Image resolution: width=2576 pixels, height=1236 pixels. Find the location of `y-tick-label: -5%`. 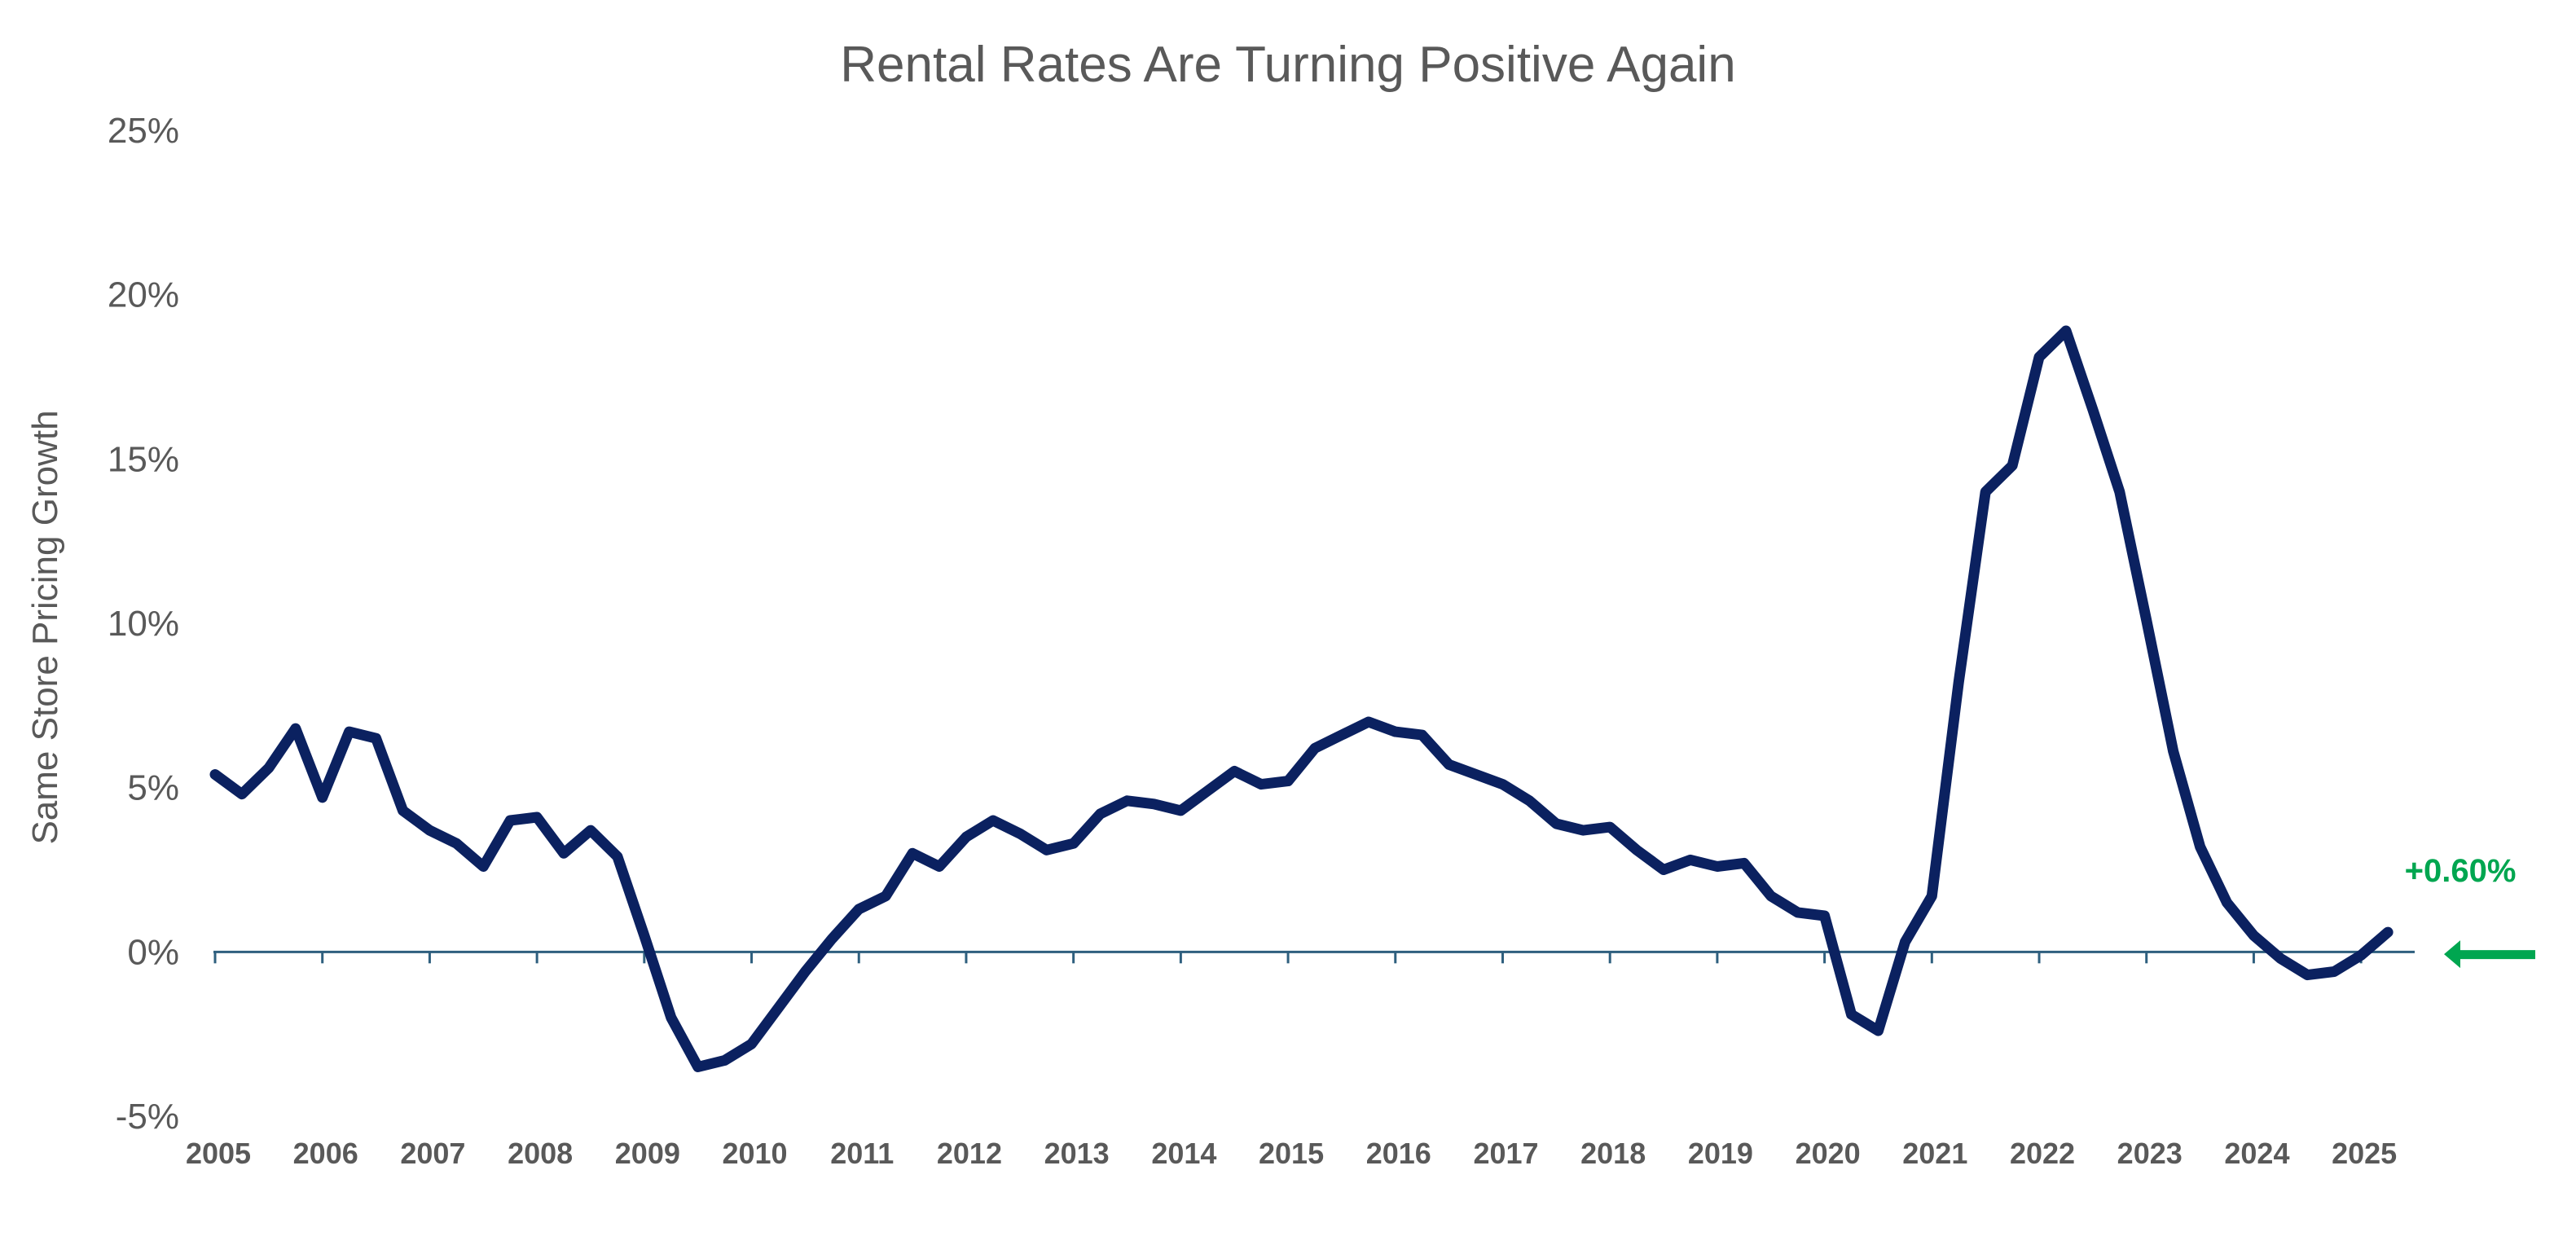

y-tick-label: -5% is located at coordinates (147, 1117).